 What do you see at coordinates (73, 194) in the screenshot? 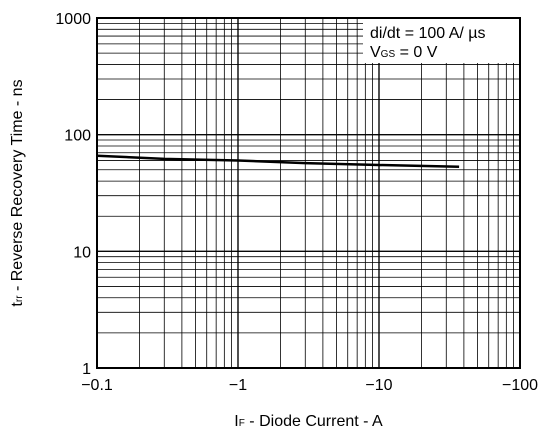
I see `y-tick-labels: 1 10 100 1000` at bounding box center [73, 194].